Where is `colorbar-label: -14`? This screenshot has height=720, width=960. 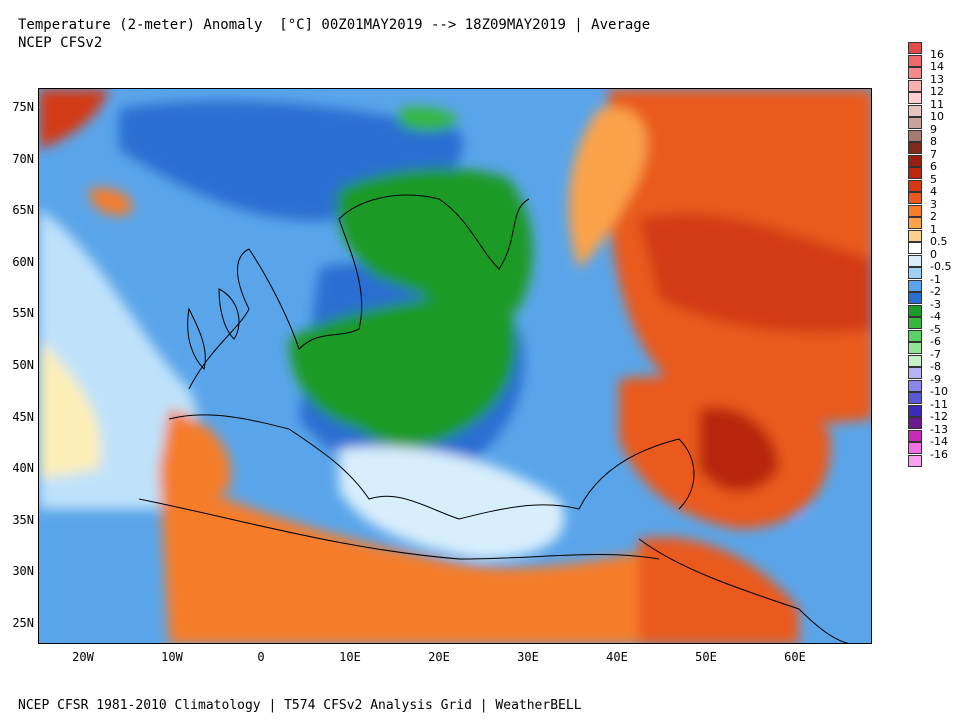 colorbar-label: -14 is located at coordinates (939, 441).